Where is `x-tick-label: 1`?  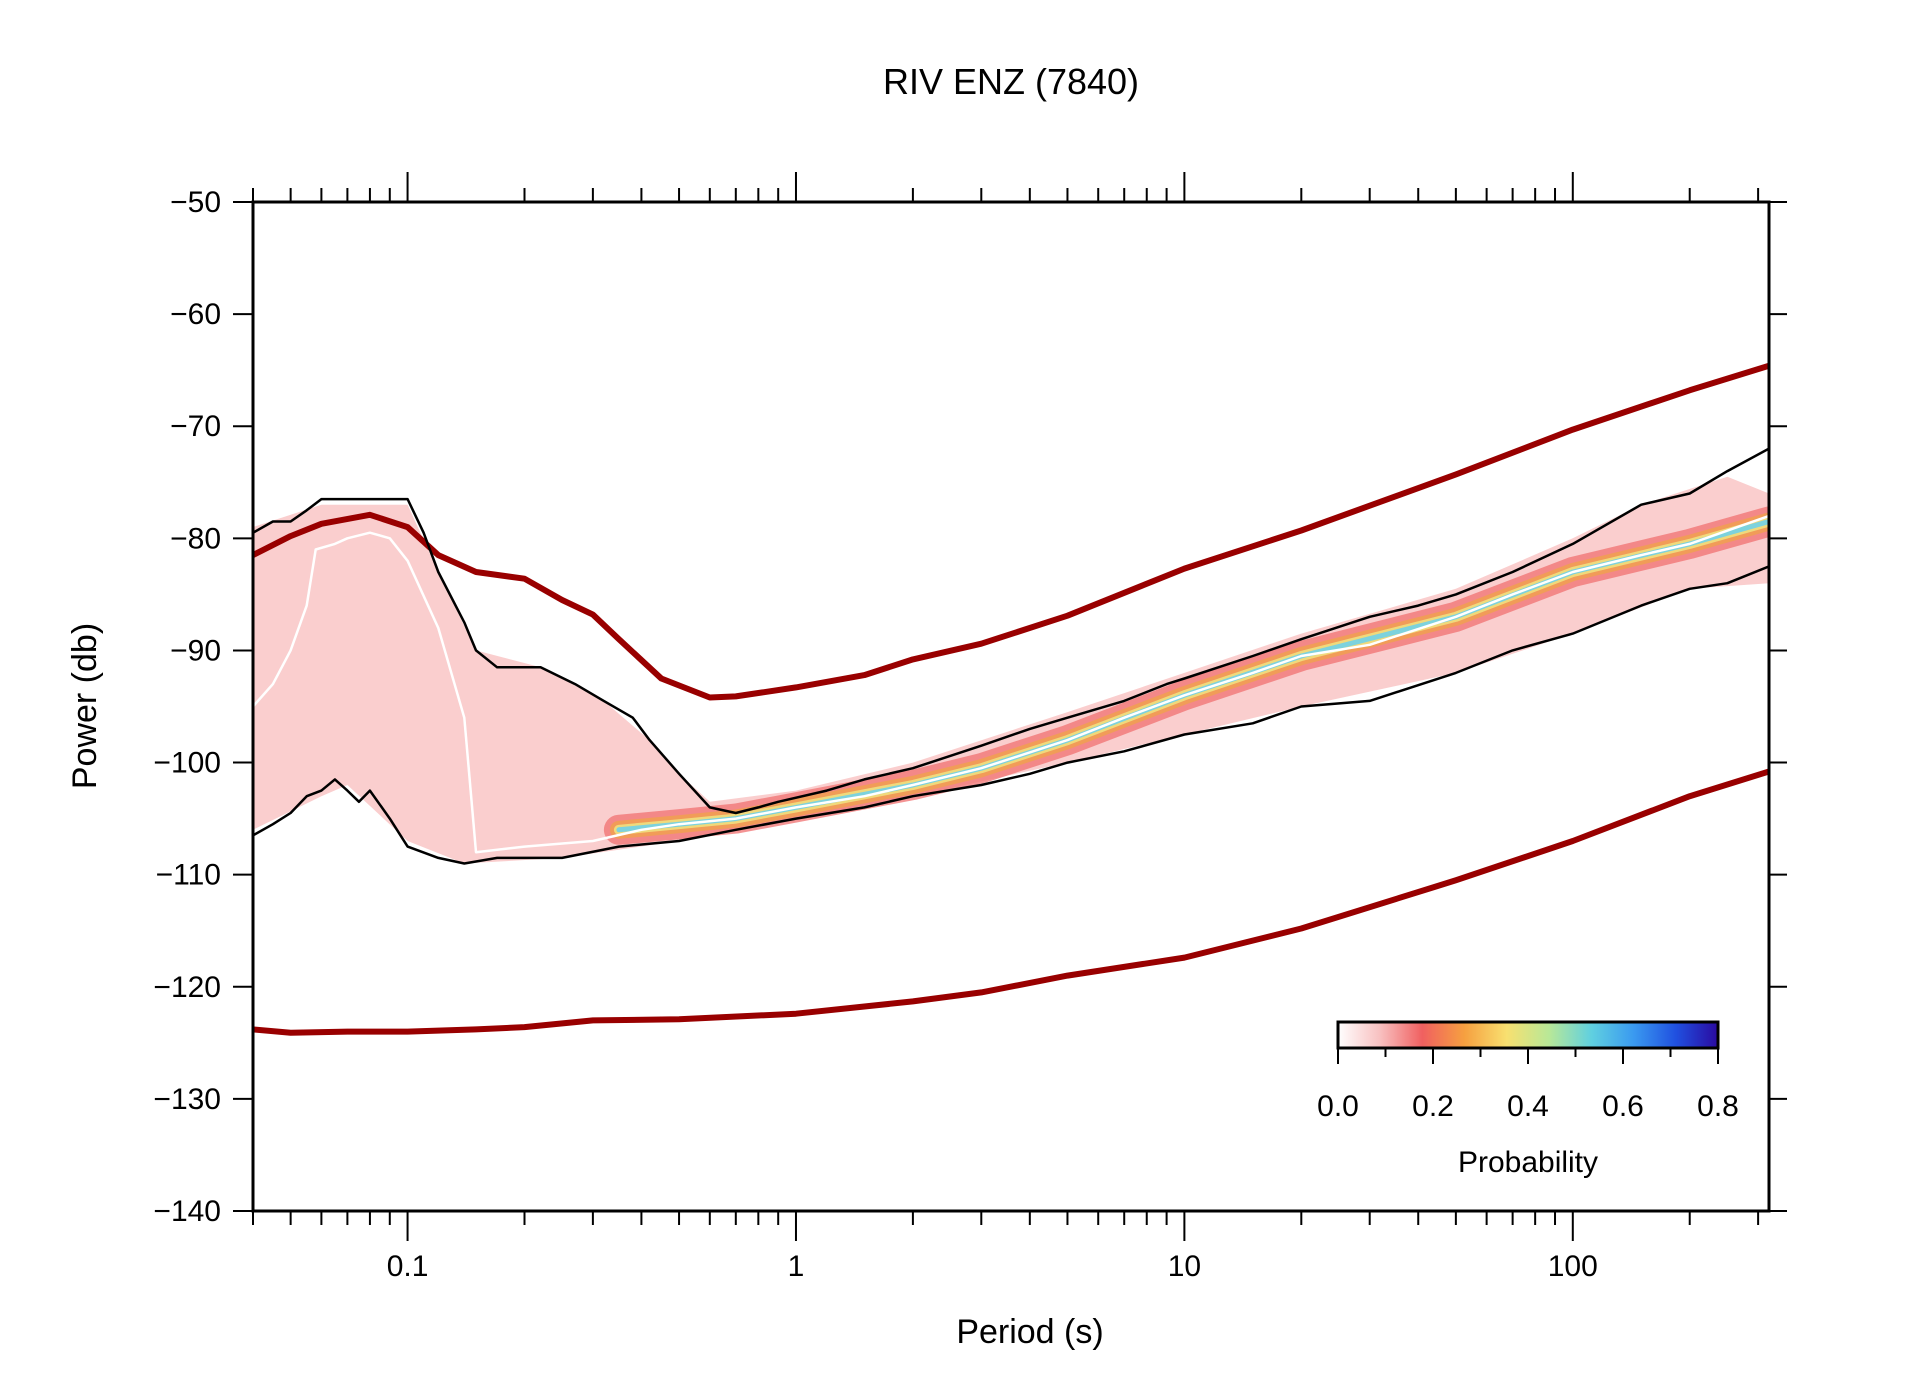
x-tick-label: 1 is located at coordinates (796, 1266).